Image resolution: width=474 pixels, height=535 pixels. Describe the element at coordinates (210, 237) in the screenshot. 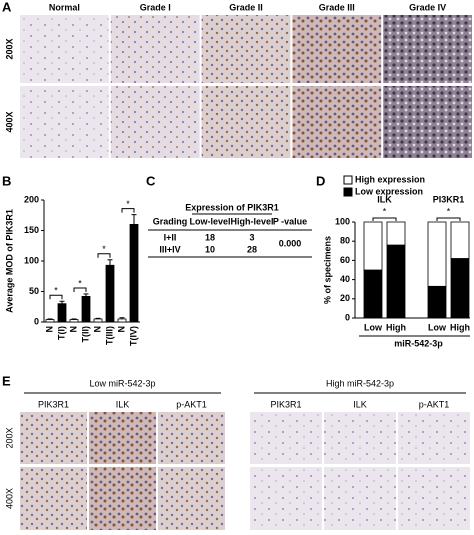

I see `table-cell: 18` at that location.